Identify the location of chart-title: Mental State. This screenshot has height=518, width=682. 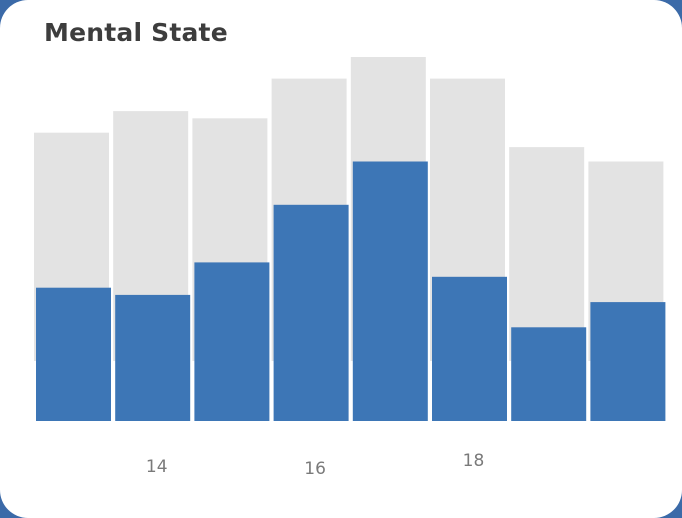
(136, 32).